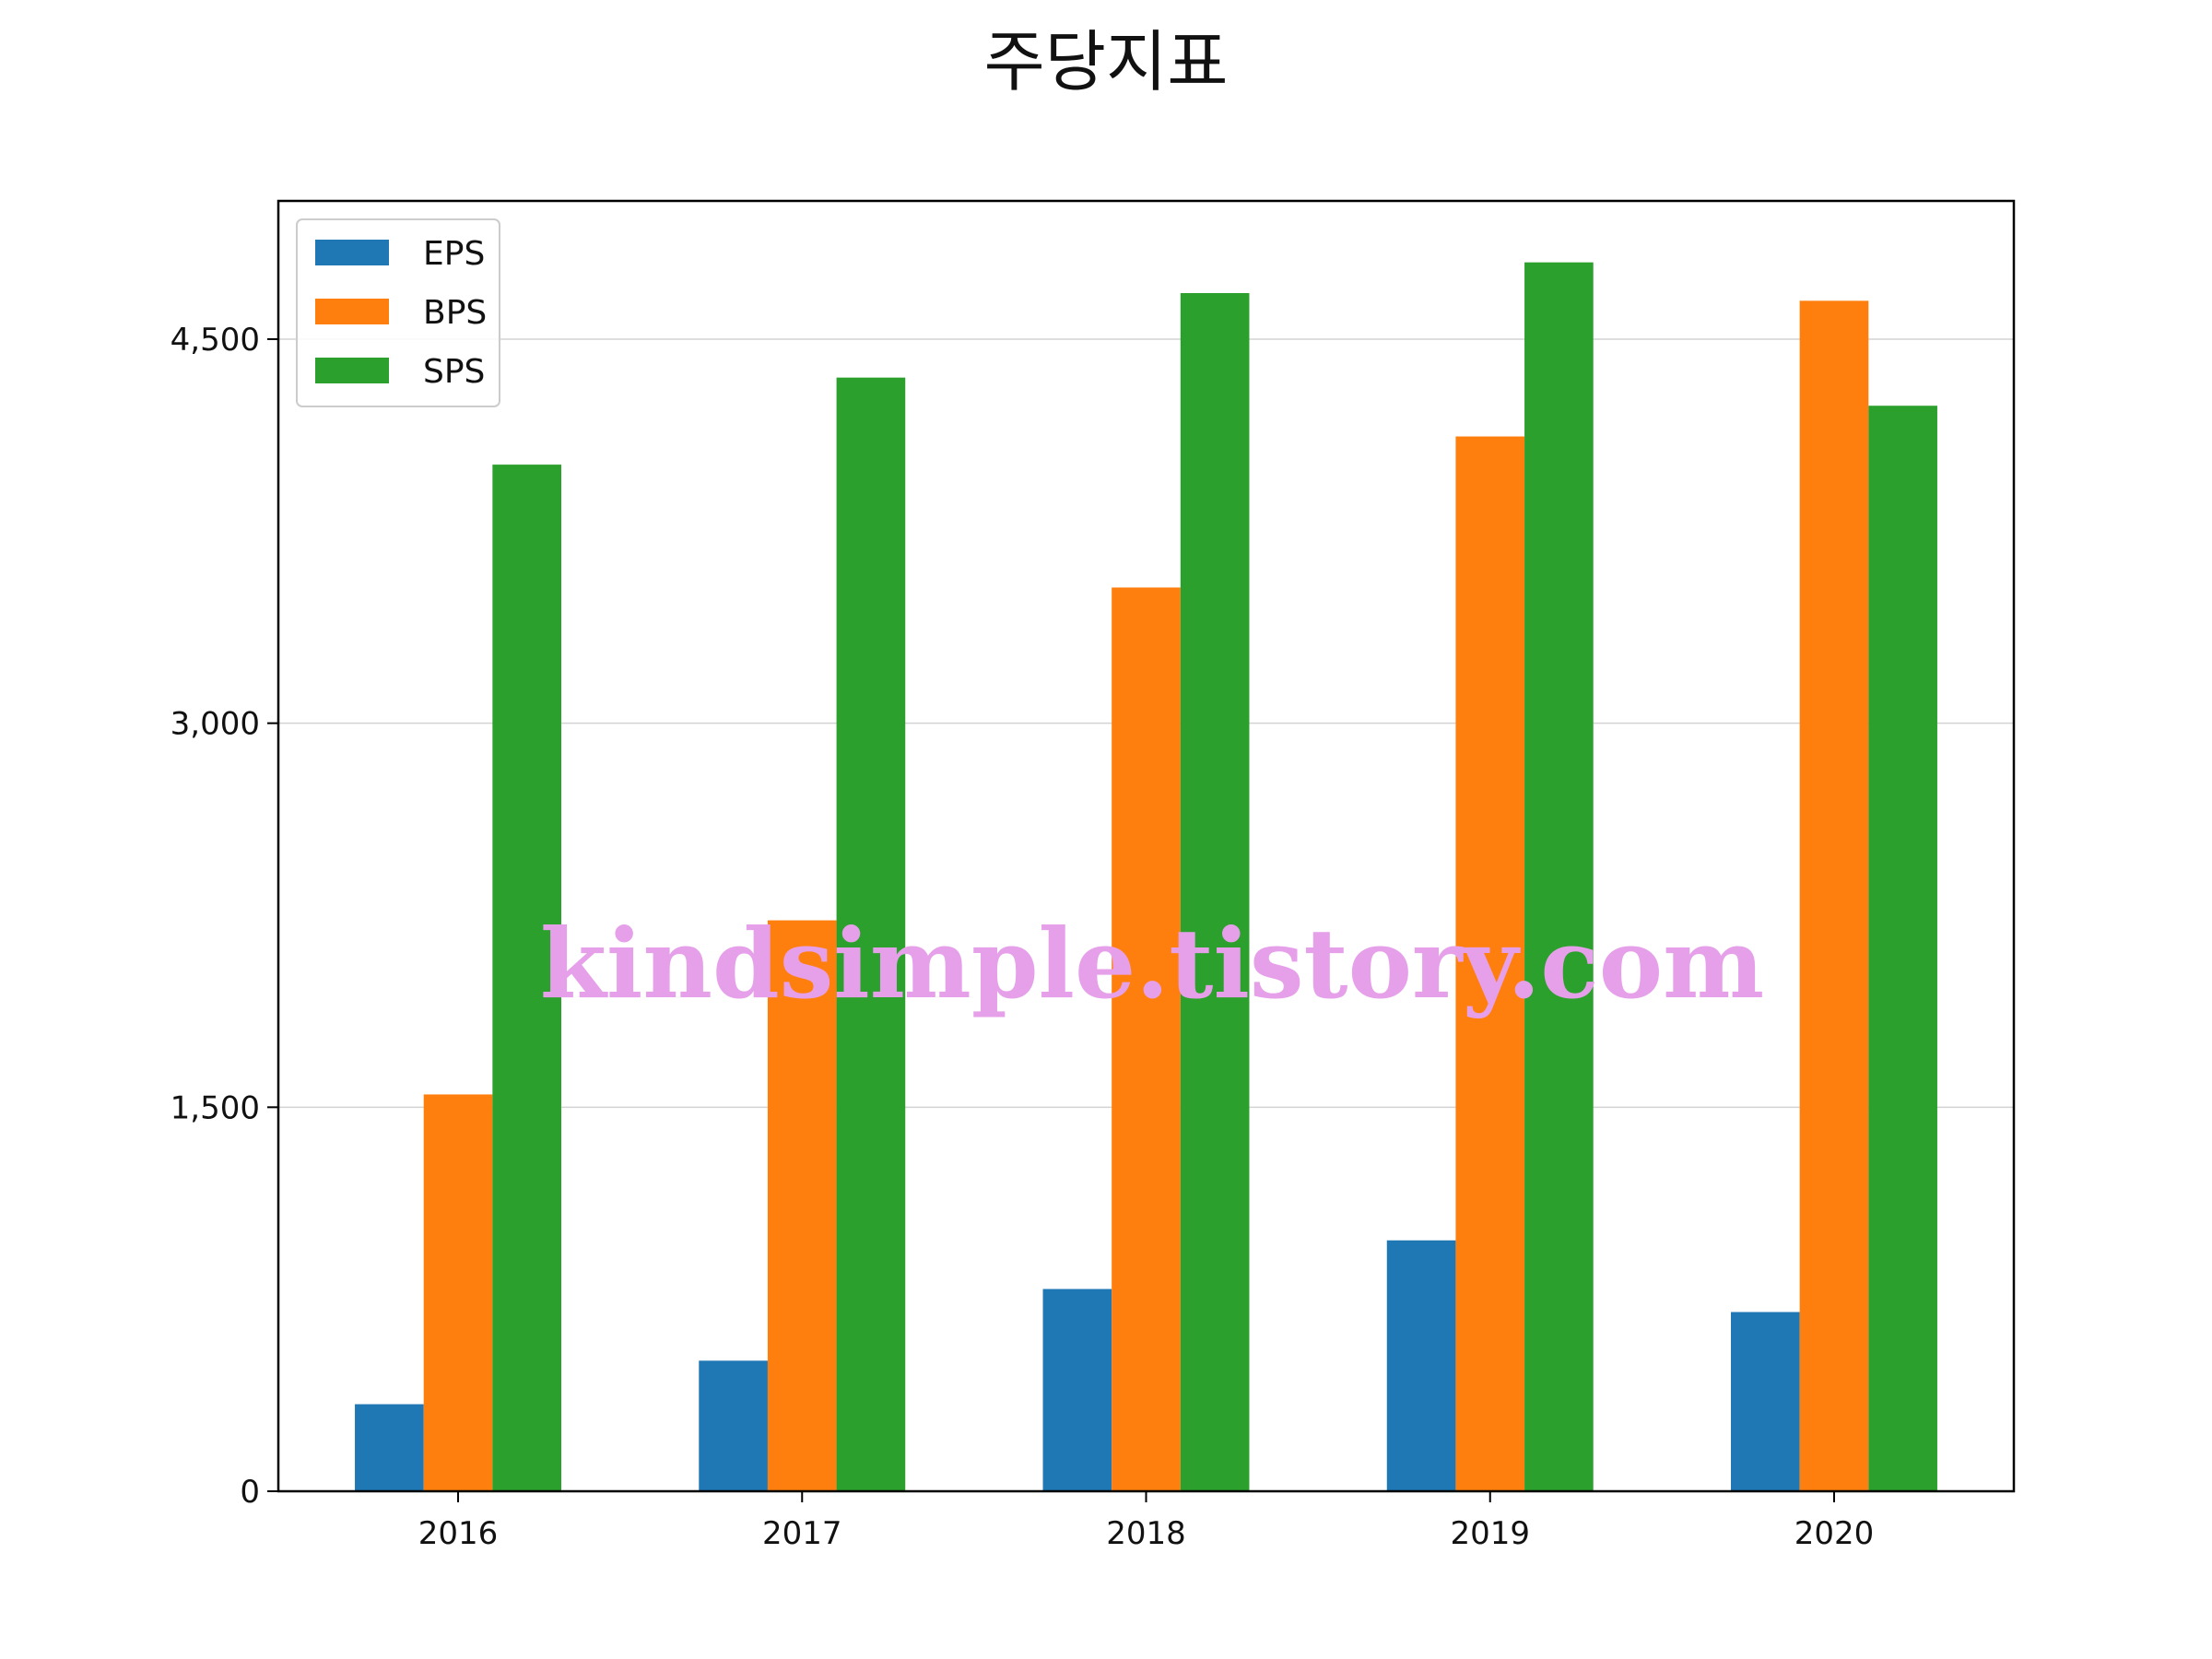 The image size is (2212, 1659). Describe the element at coordinates (398, 312) in the screenshot. I see `legend: EPS BPS SPS` at that location.